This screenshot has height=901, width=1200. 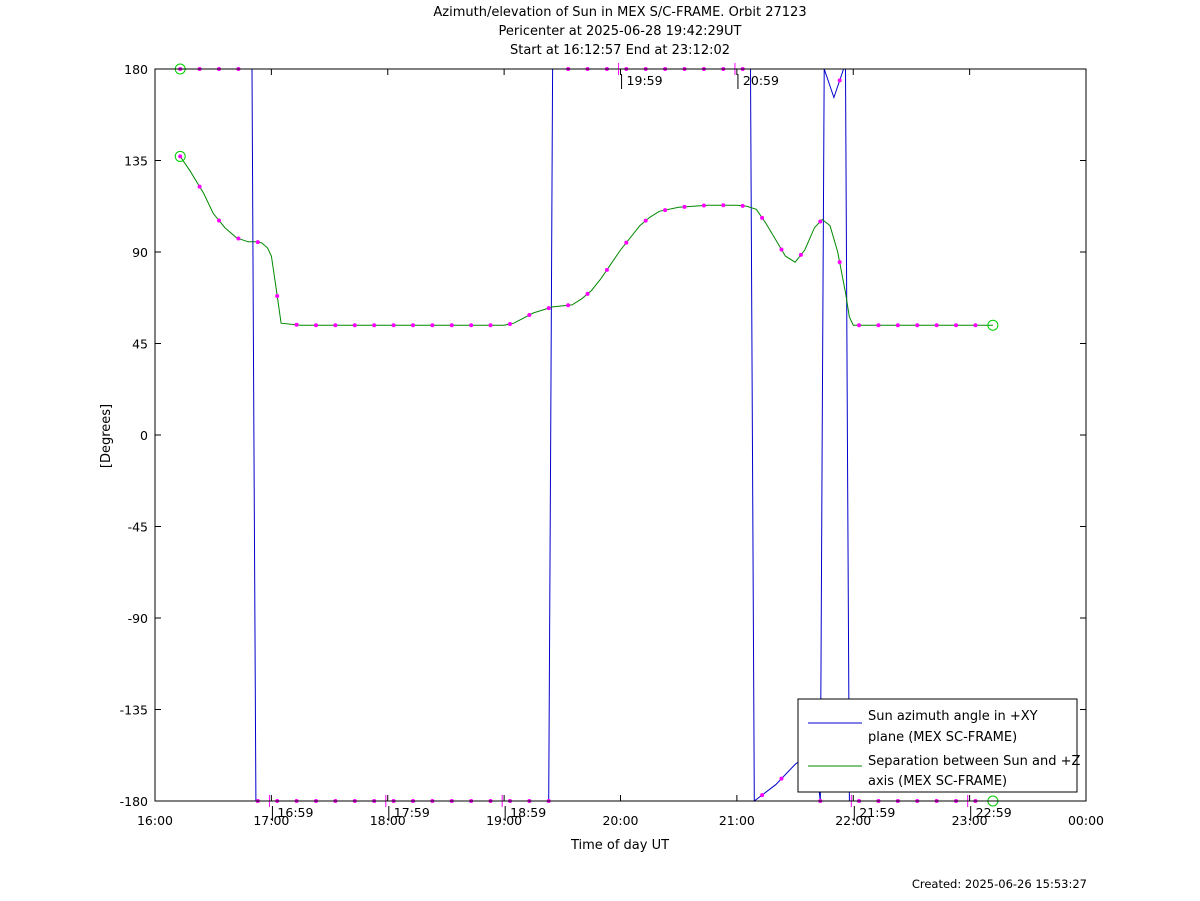 I want to click on orbit-marker-label: 16:59, so click(x=295, y=812).